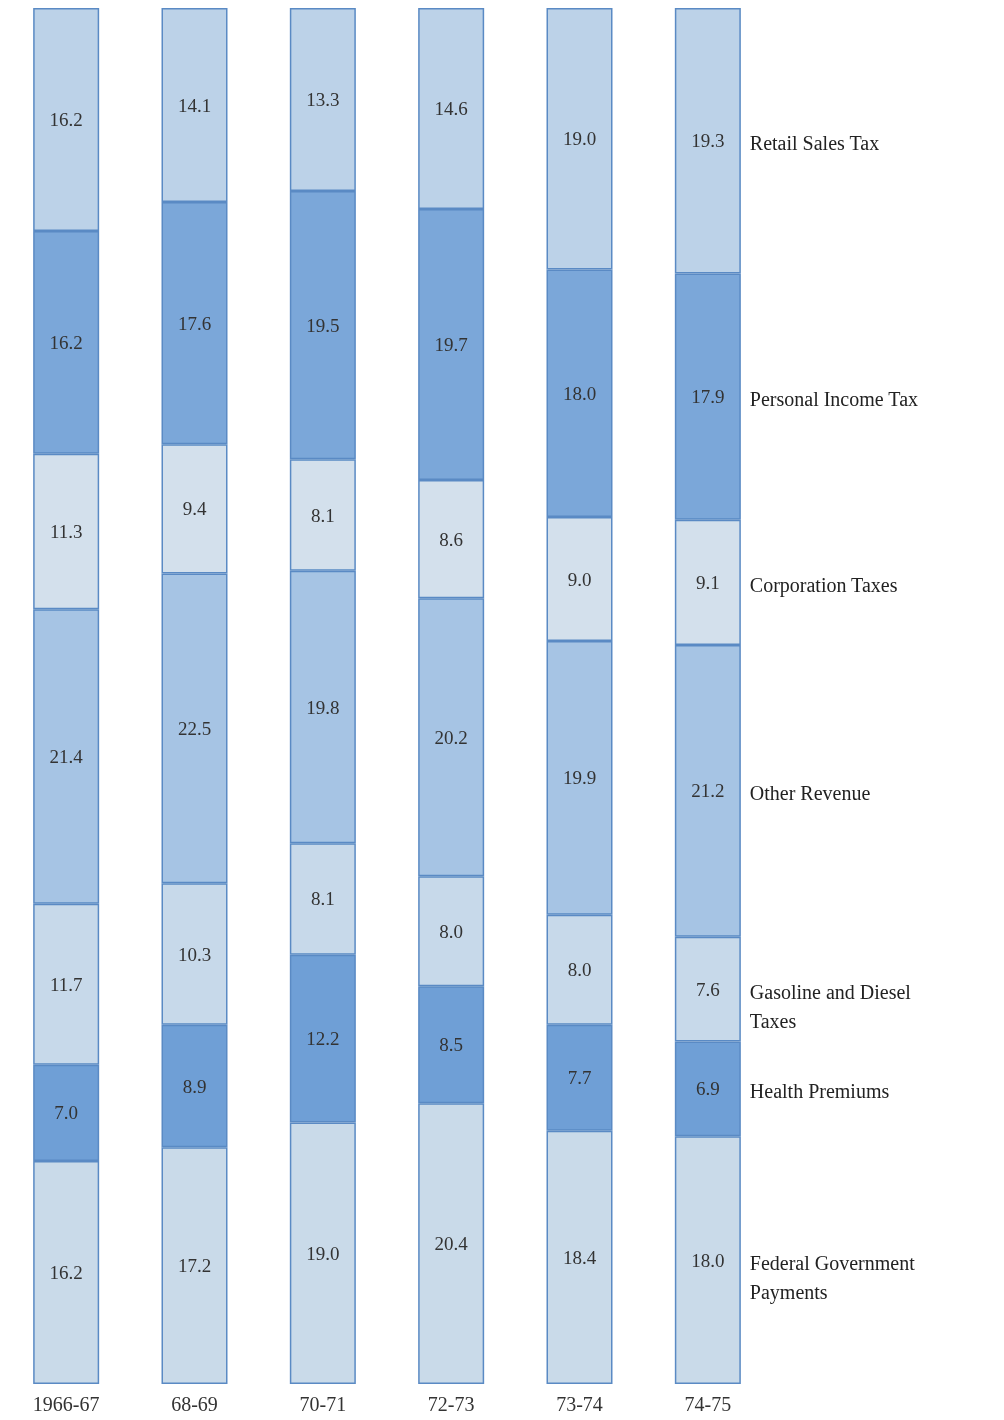 This screenshot has width=1004, height=1420. What do you see at coordinates (323, 1039) in the screenshot?
I see `data-label: 12.2` at bounding box center [323, 1039].